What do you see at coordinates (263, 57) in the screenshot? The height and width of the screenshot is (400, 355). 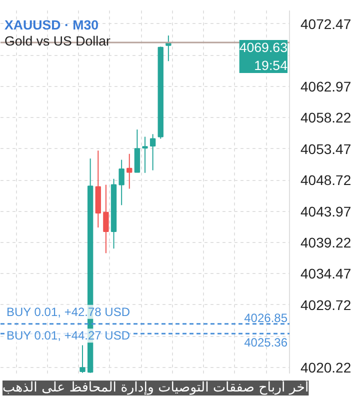 I see `ref-line-label: 4069.63 19:54` at bounding box center [263, 57].